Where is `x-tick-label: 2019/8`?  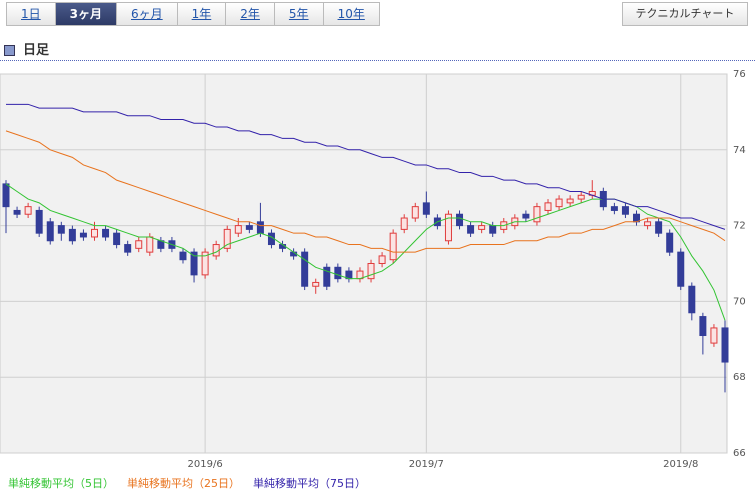
x-tick-label: 2019/8 is located at coordinates (680, 464).